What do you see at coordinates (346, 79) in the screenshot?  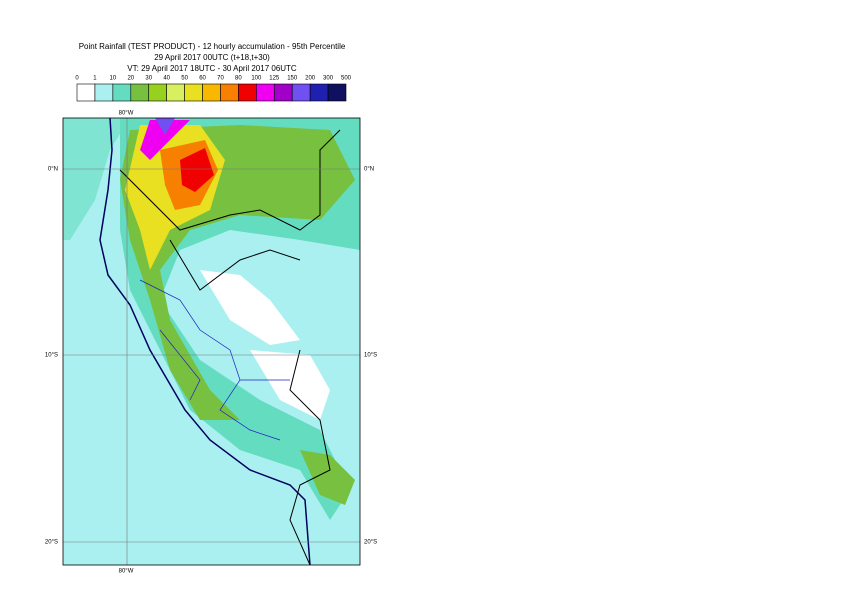 I see `legend-label: 500` at bounding box center [346, 79].